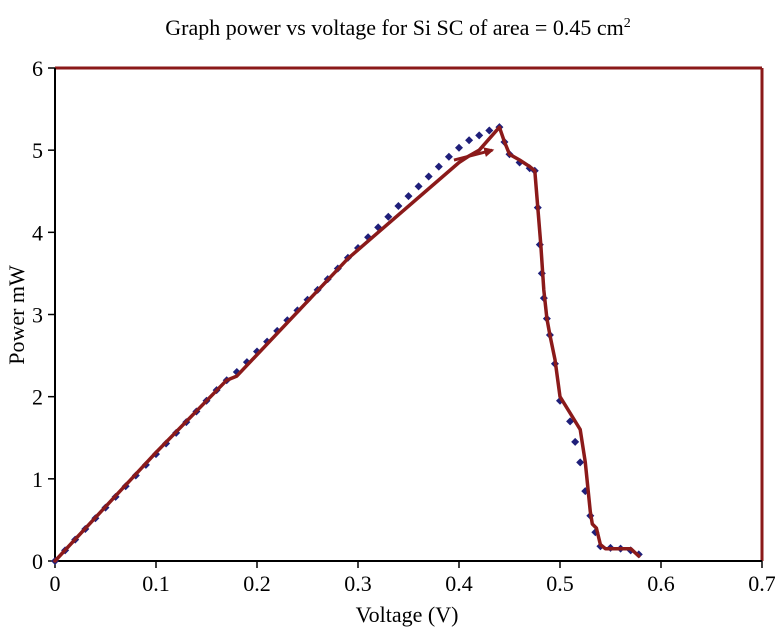 This screenshot has height=631, width=775. What do you see at coordinates (37, 232) in the screenshot?
I see `y-tick-label: 4` at bounding box center [37, 232].